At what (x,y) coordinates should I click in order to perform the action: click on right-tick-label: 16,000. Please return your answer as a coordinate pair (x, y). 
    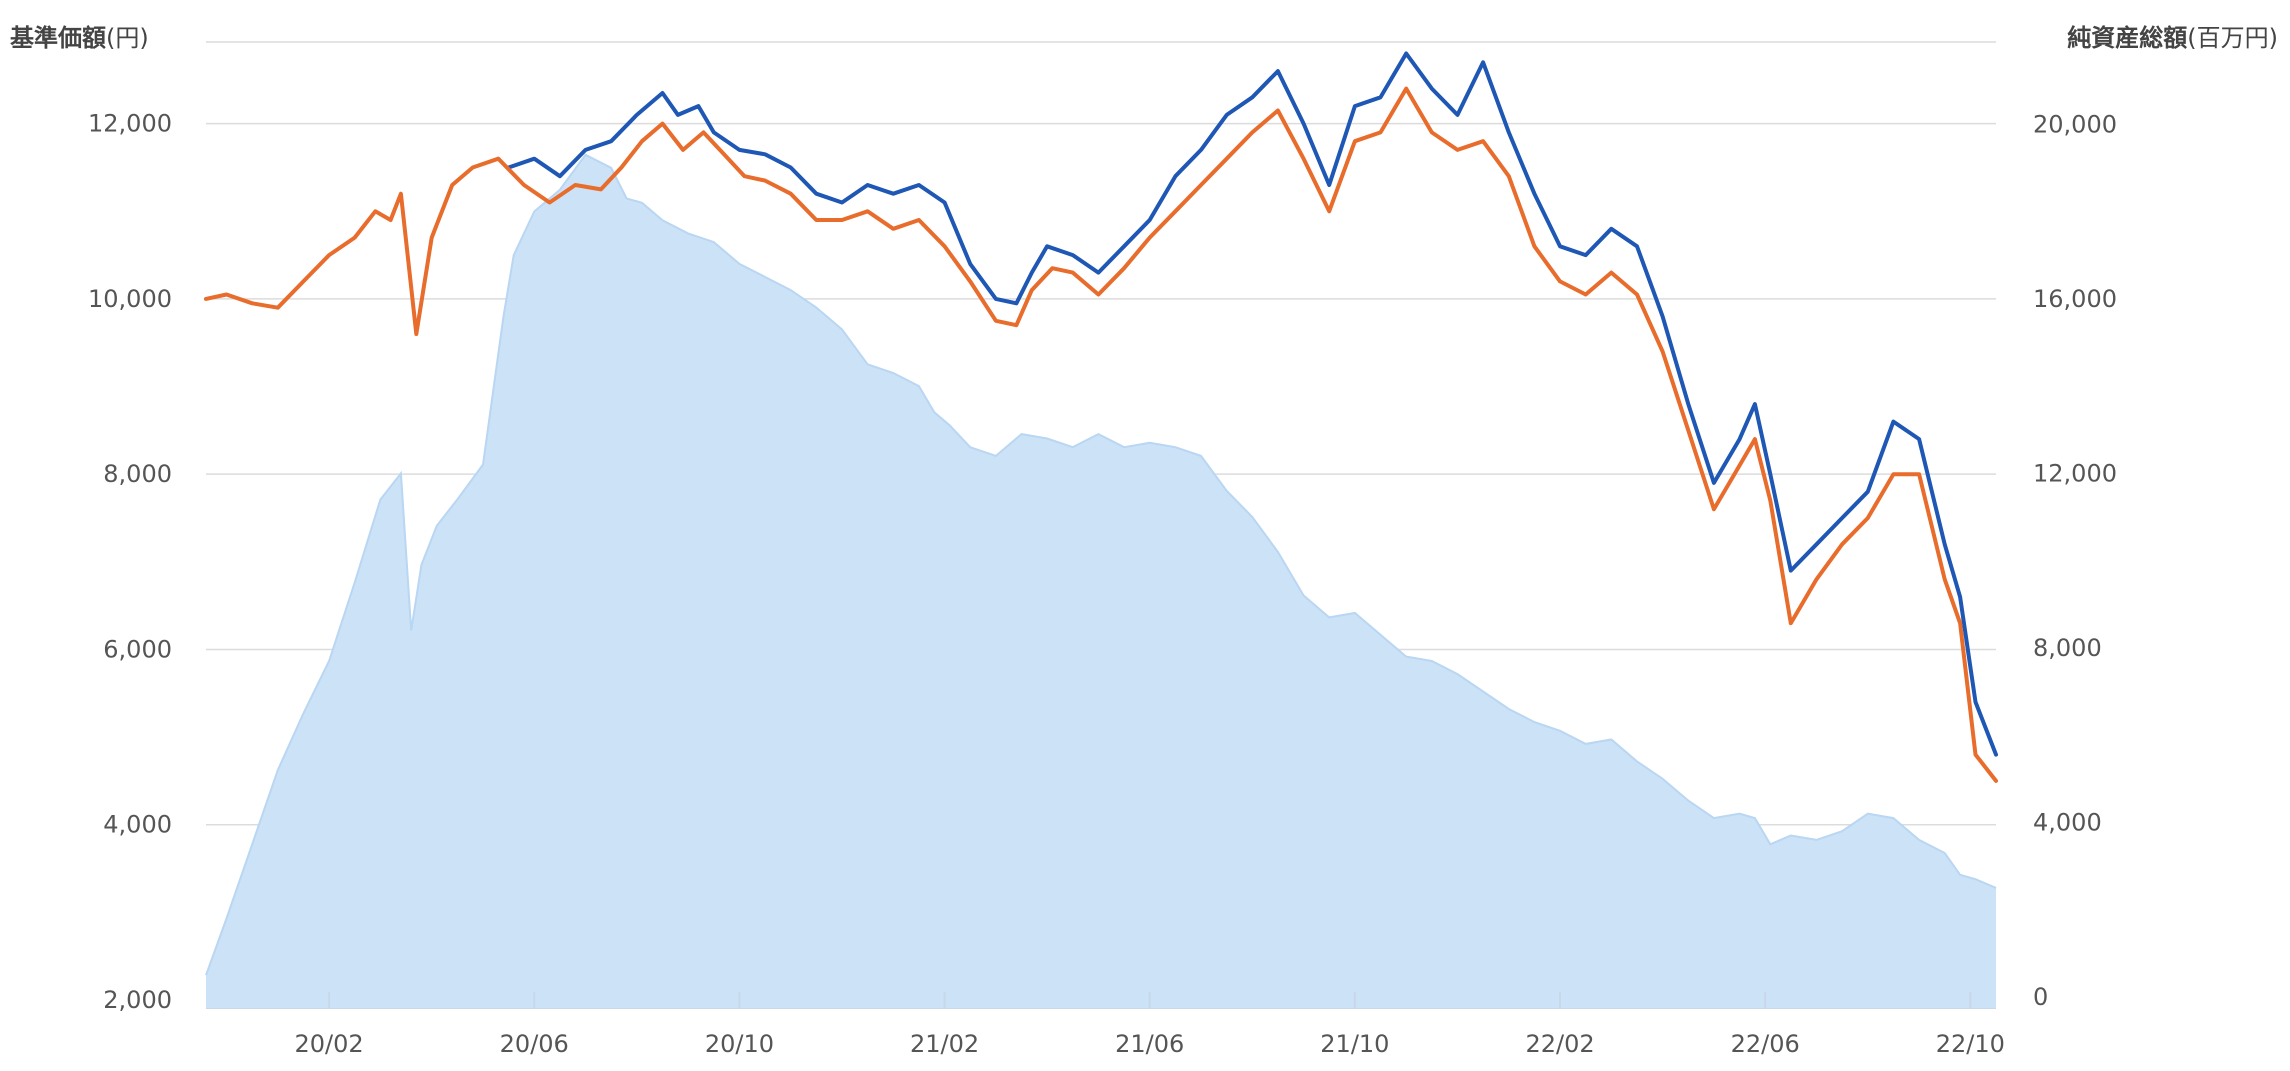
    Looking at the image, I should click on (2075, 299).